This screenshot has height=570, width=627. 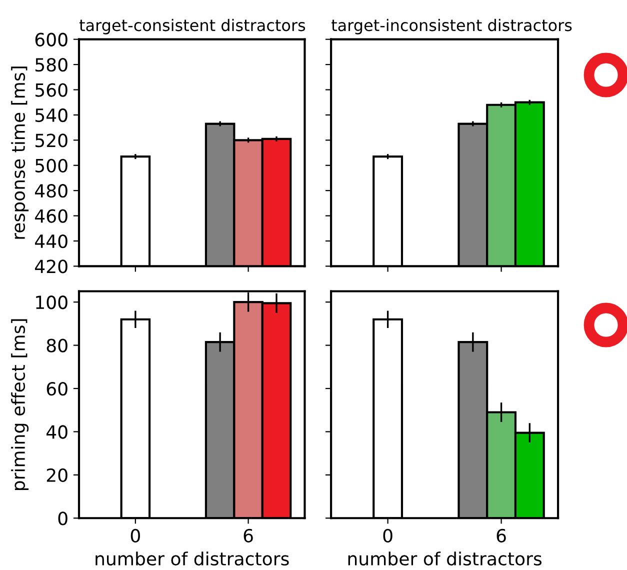 I want to click on chart-title: target-consistent distractors, so click(x=192, y=26).